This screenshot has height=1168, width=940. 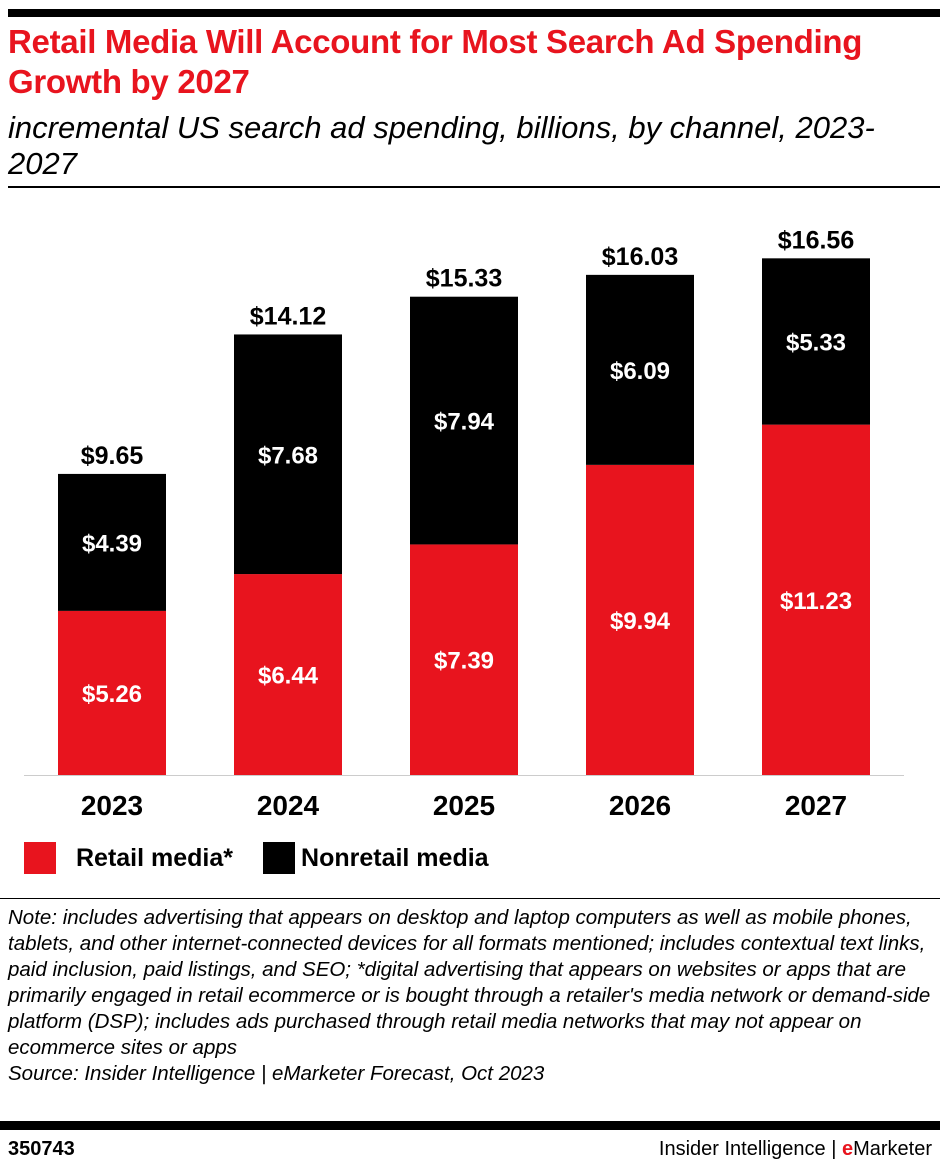 I want to click on x-tick-2025: 2025, so click(x=464, y=805).